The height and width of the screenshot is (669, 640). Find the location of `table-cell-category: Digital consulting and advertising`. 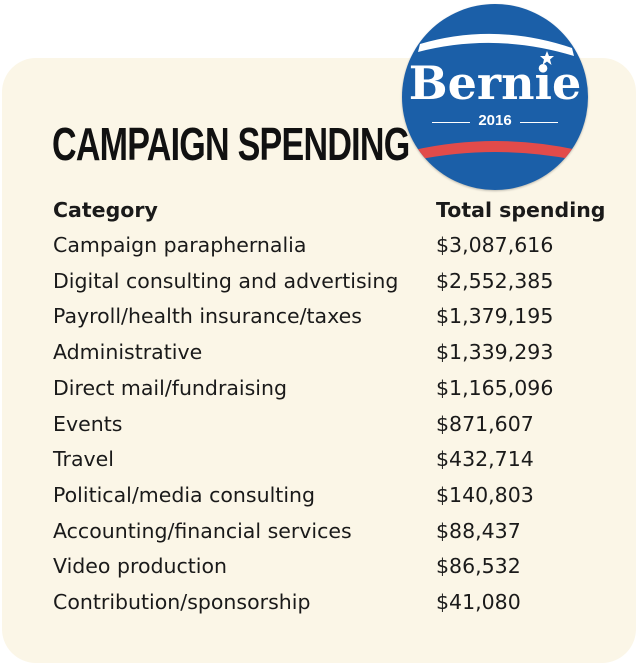

table-cell-category: Digital consulting and advertising is located at coordinates (226, 281).